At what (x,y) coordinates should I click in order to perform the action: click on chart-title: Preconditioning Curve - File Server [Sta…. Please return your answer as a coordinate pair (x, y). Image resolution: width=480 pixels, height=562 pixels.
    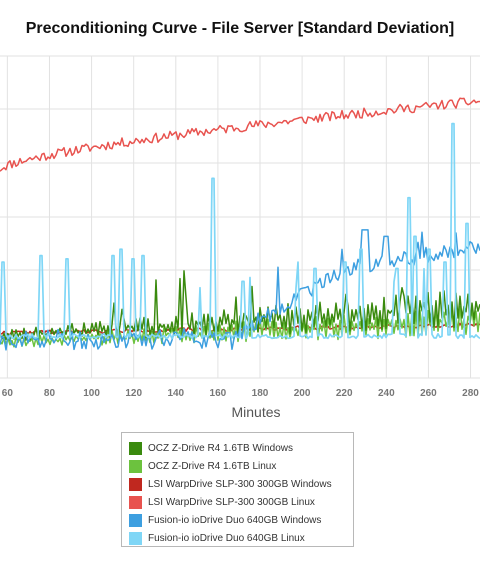
    Looking at the image, I should click on (240, 28).